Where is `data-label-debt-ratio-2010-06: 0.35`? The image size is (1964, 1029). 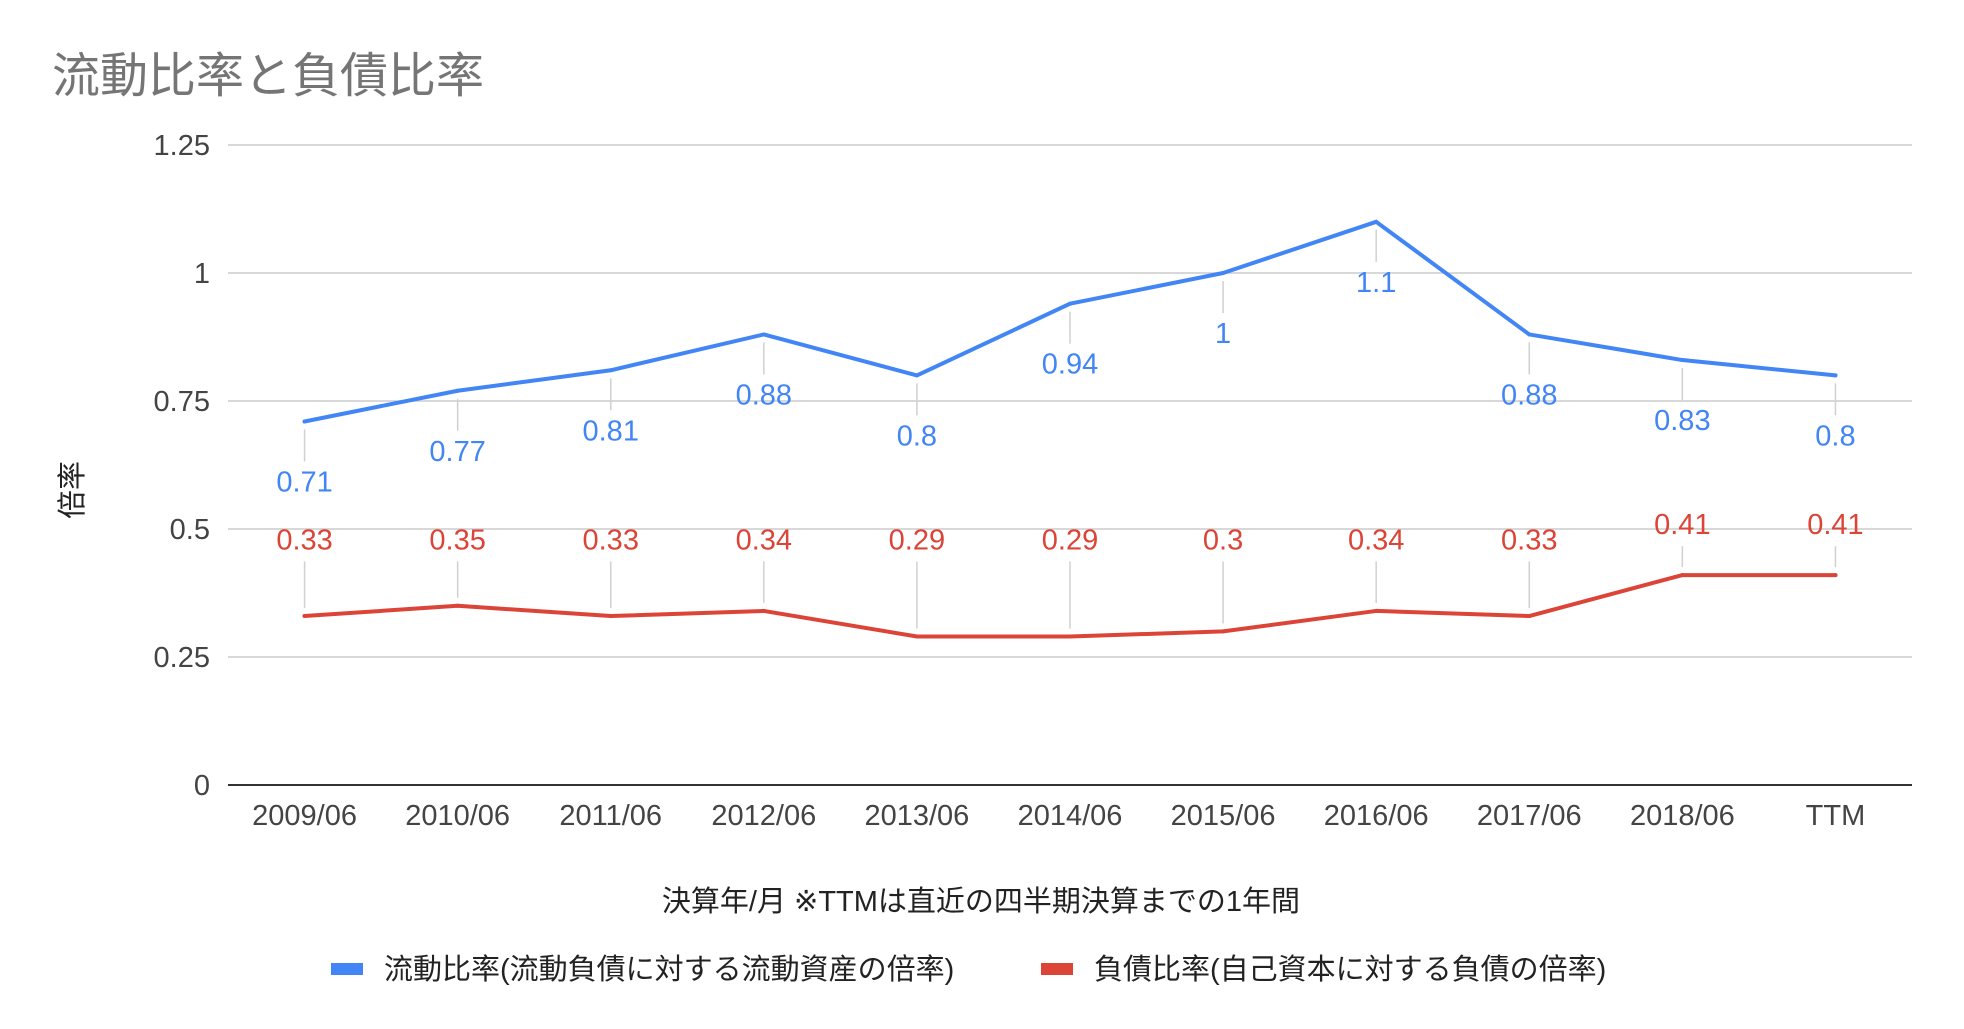
data-label-debt-ratio-2010-06: 0.35 is located at coordinates (457, 540).